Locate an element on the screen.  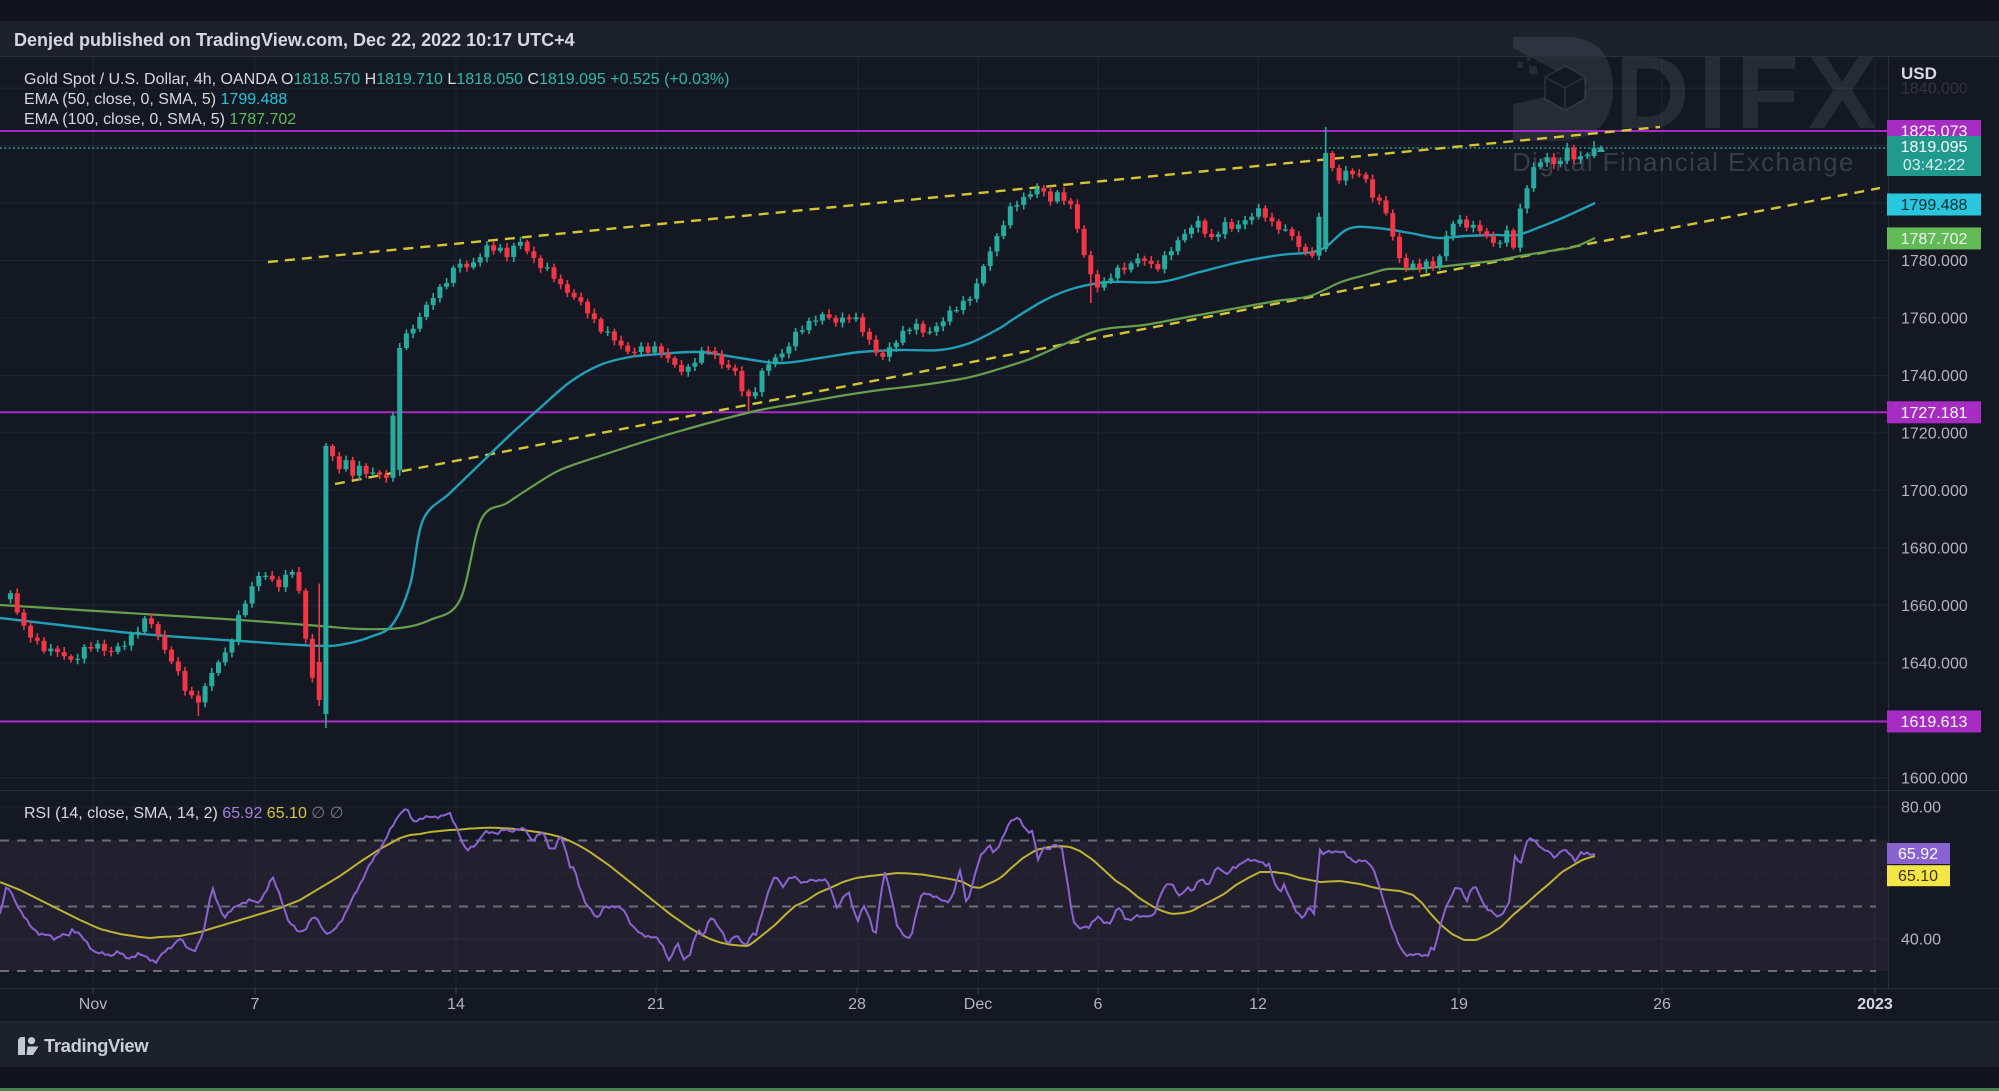
svg-text: 03:42:22 is located at coordinates (1934, 165).